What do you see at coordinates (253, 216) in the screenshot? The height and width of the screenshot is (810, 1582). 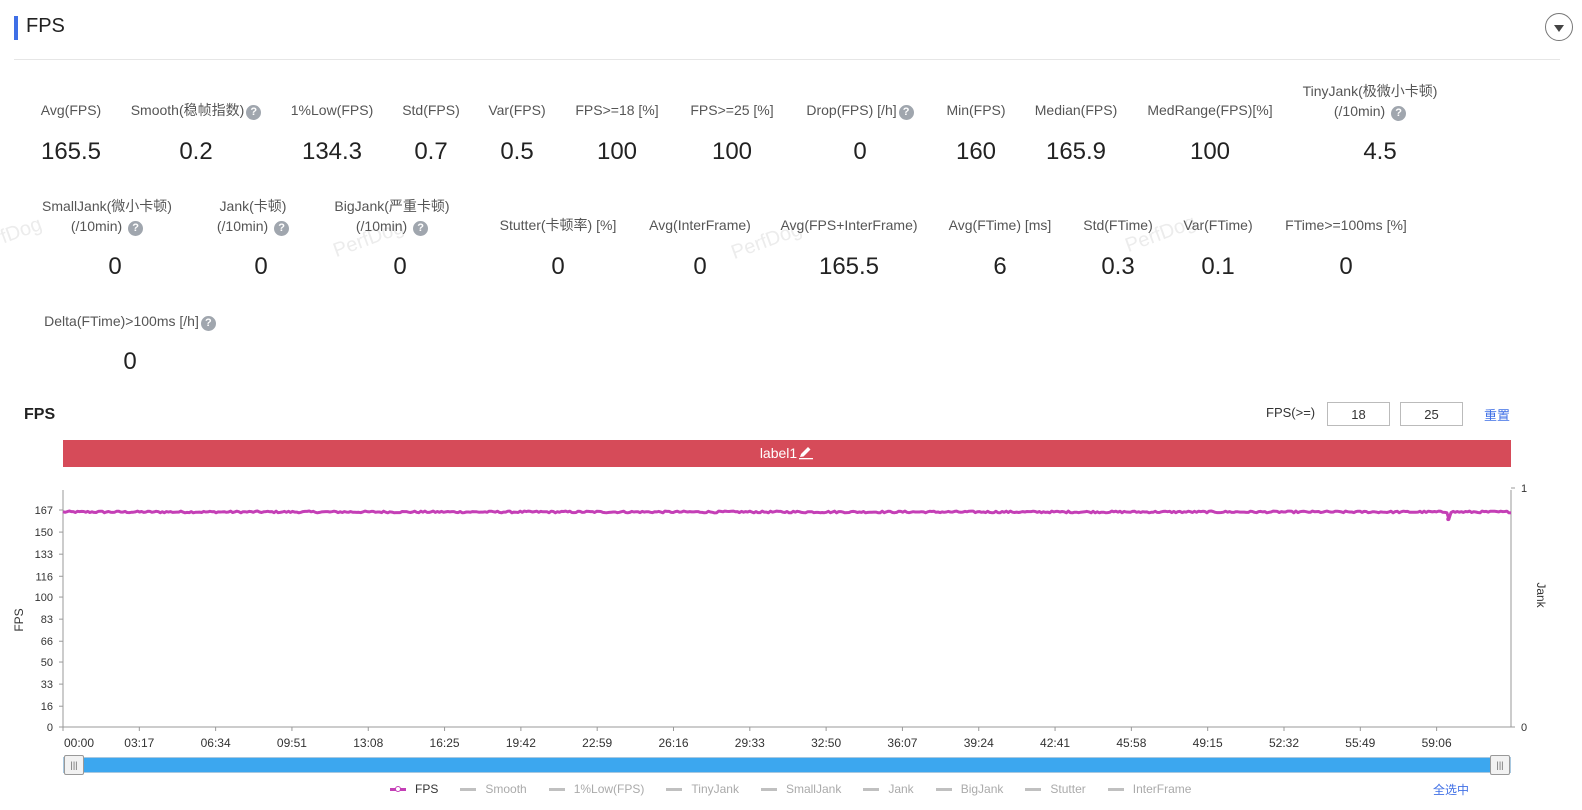 I see `metric-label: Jank(卡顿) (/10min) ?` at bounding box center [253, 216].